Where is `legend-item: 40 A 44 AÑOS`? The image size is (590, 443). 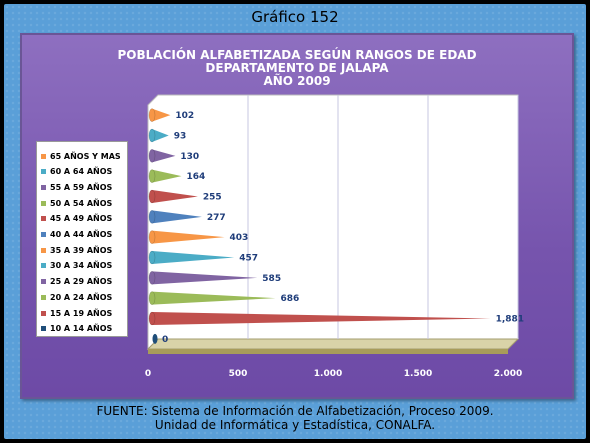 legend-item: 40 A 44 AÑOS is located at coordinates (76, 235).